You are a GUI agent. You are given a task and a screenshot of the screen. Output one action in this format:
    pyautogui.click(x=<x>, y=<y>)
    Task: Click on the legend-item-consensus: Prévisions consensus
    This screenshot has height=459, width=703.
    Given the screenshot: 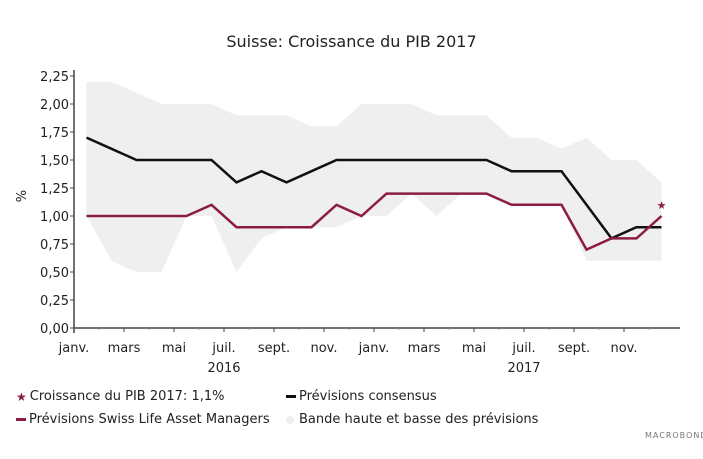 What is the action you would take?
    pyautogui.click(x=361, y=396)
    